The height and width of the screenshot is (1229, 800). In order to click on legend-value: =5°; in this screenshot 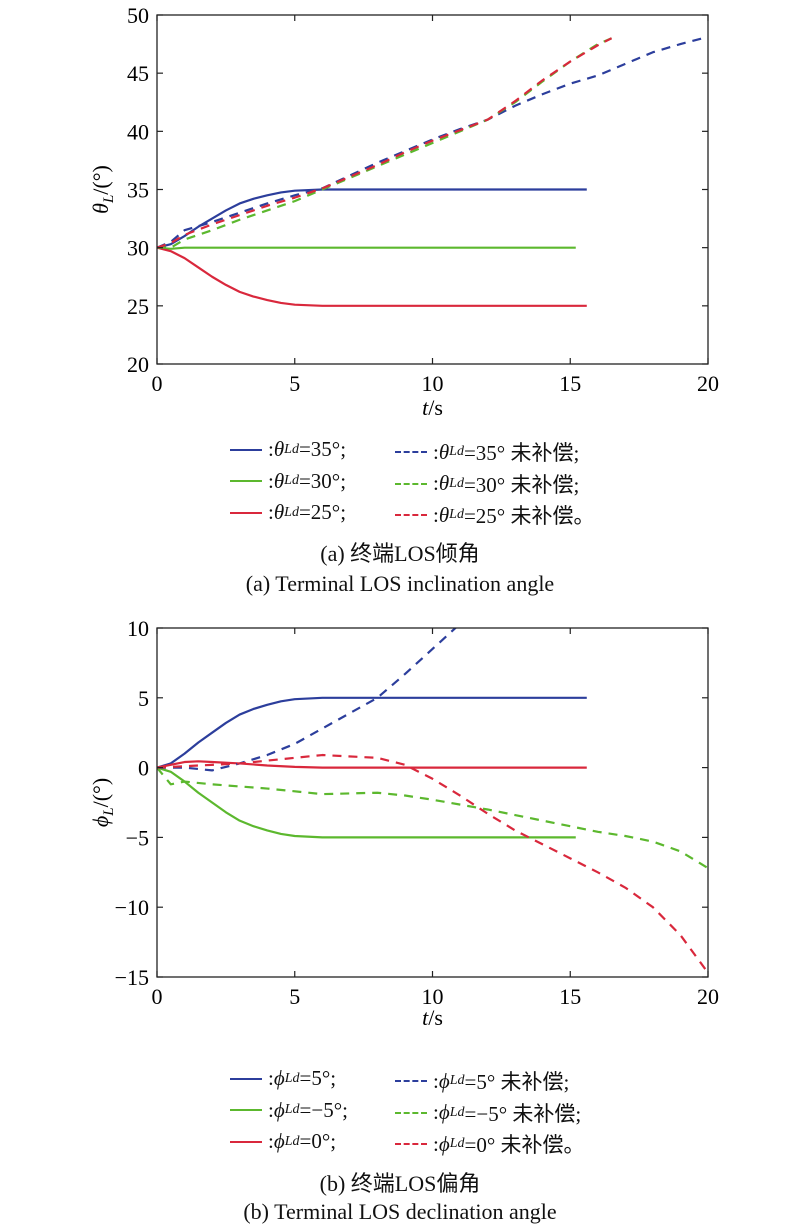, I will do `click(318, 1078)`.